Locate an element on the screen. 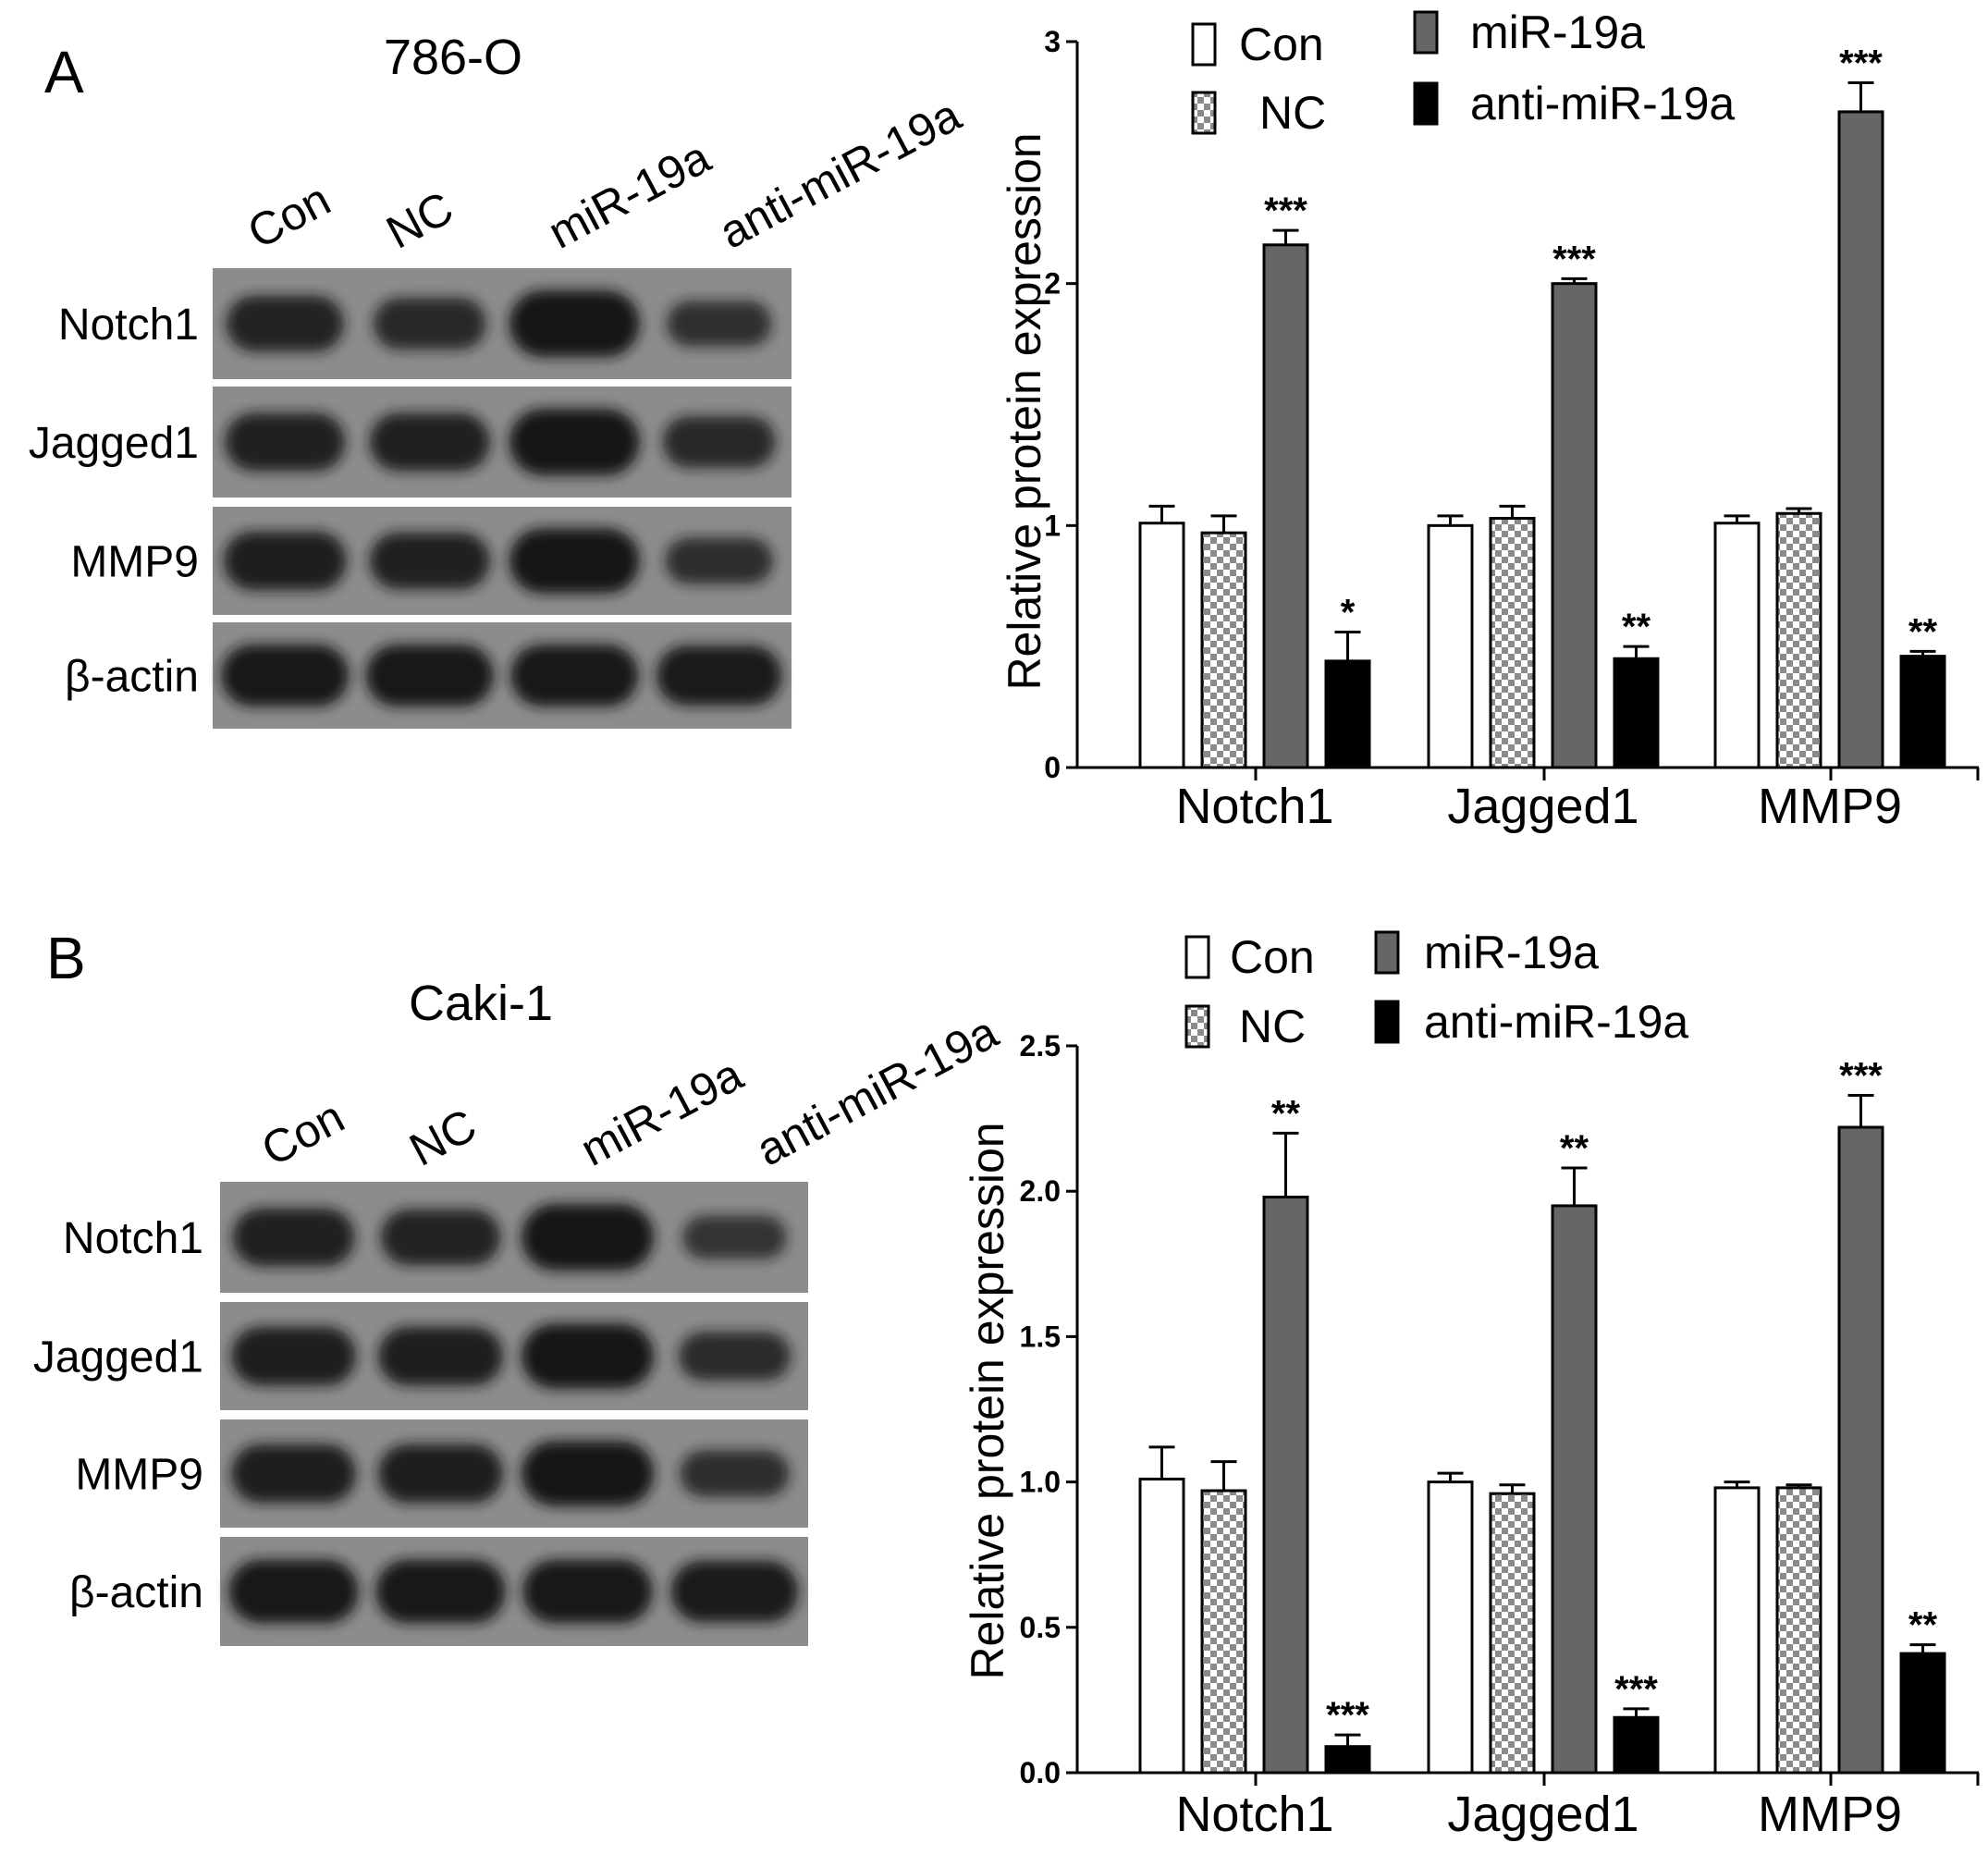 The image size is (1988, 1855). blot-row-label-b-beta-actin: β-actin is located at coordinates (136, 1592).